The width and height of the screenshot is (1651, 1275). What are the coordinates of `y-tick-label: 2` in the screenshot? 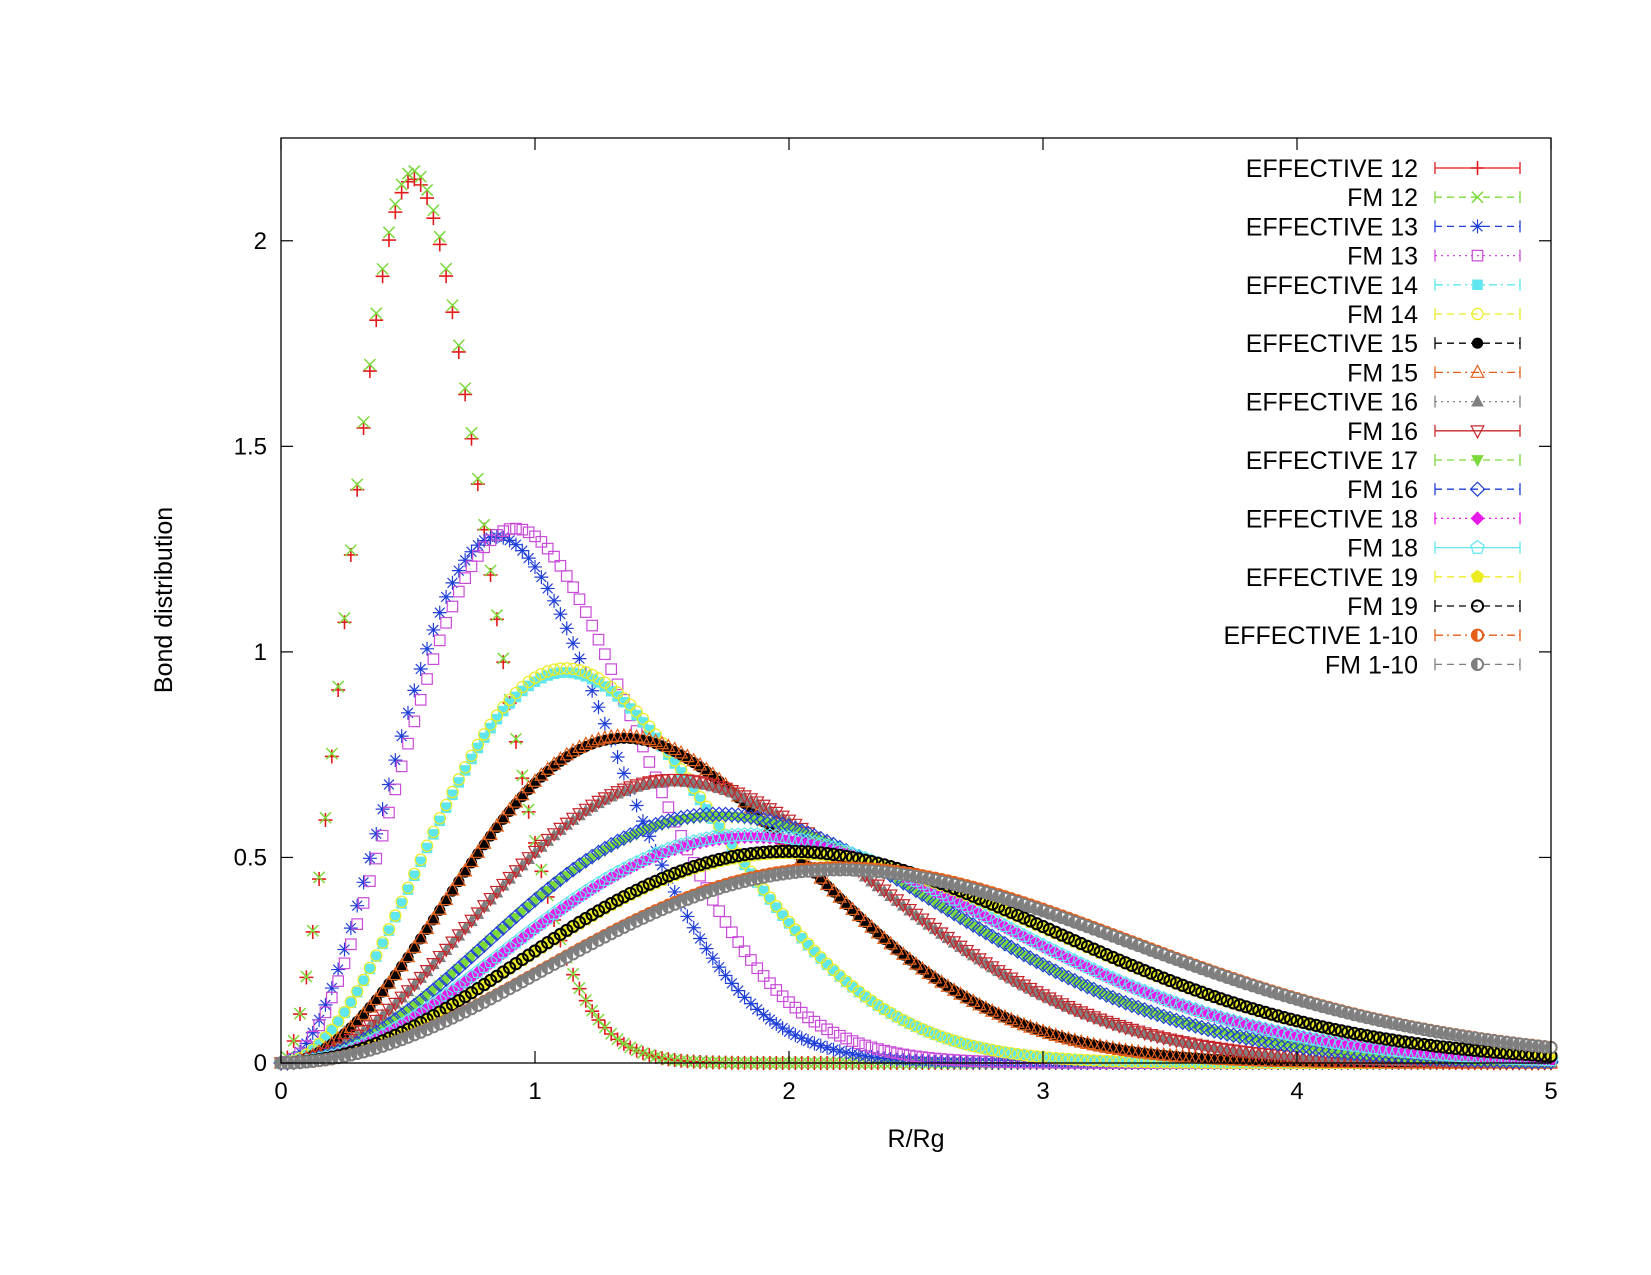 It's located at (260, 241).